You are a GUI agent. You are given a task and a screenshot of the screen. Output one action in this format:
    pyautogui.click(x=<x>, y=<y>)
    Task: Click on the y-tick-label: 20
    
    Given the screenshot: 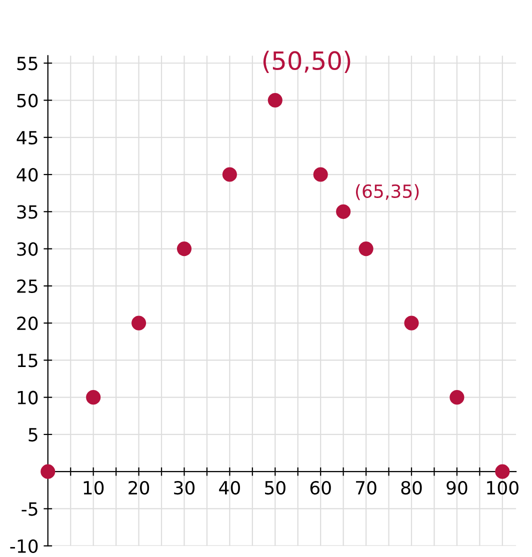 What is the action you would take?
    pyautogui.click(x=27, y=323)
    